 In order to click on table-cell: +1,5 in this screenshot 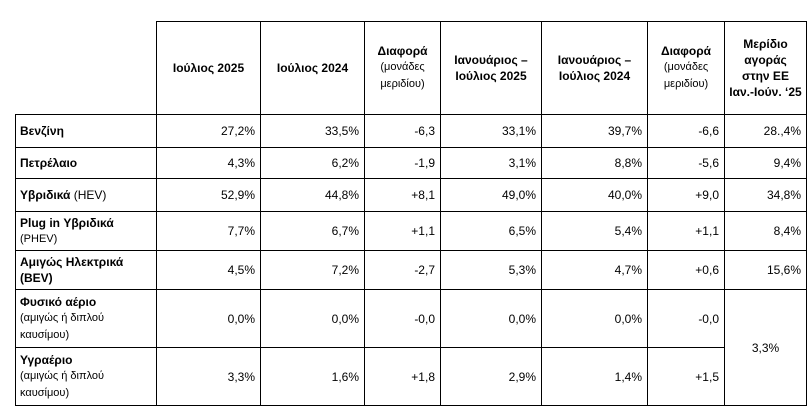, I will do `click(686, 376)`.